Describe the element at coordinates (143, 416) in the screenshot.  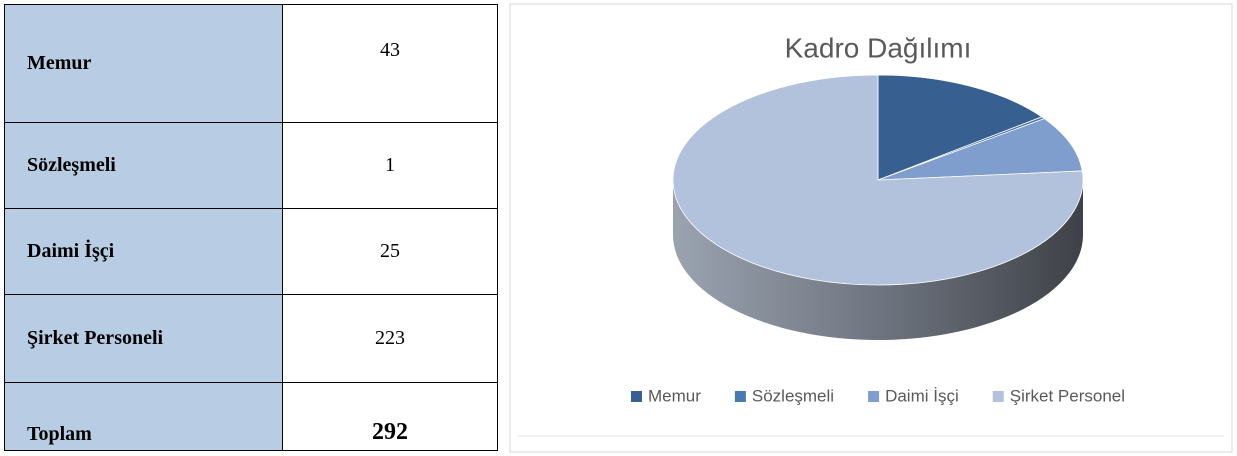
I see `row-label: Toplam` at that location.